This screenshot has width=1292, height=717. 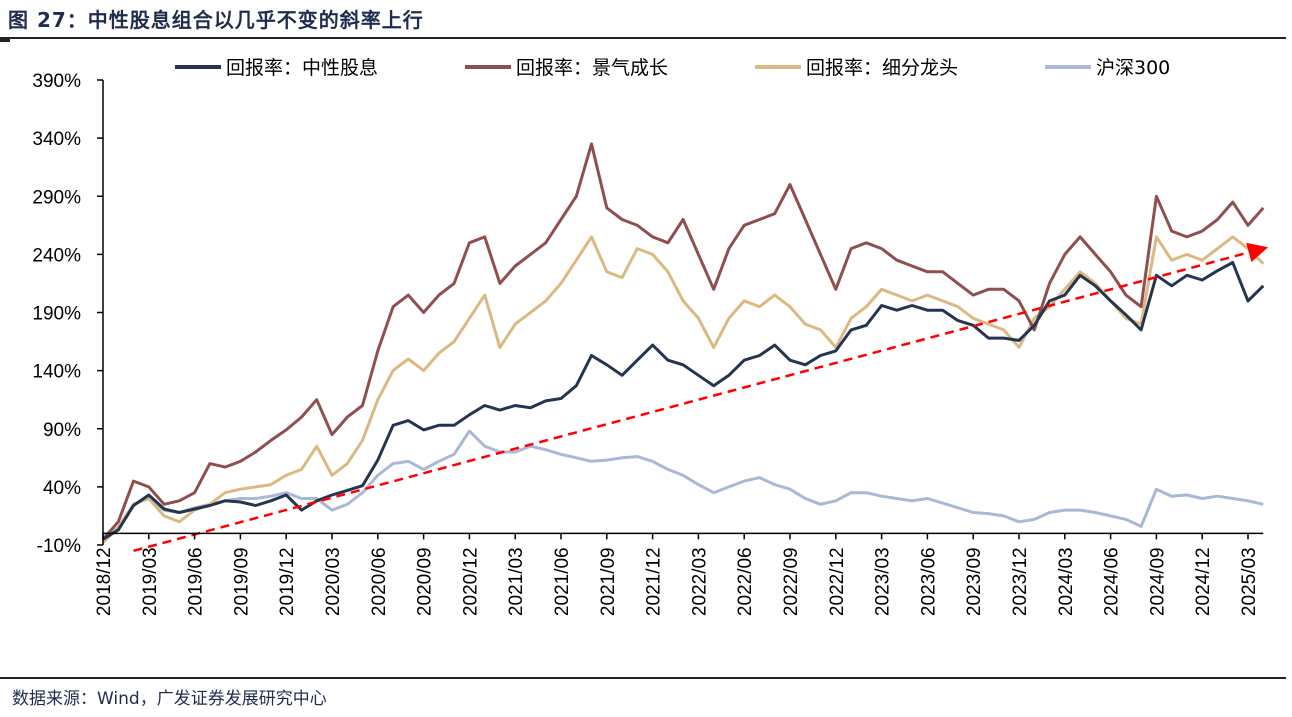 I want to click on x-tick-label: 2021/09, so click(x=608, y=581).